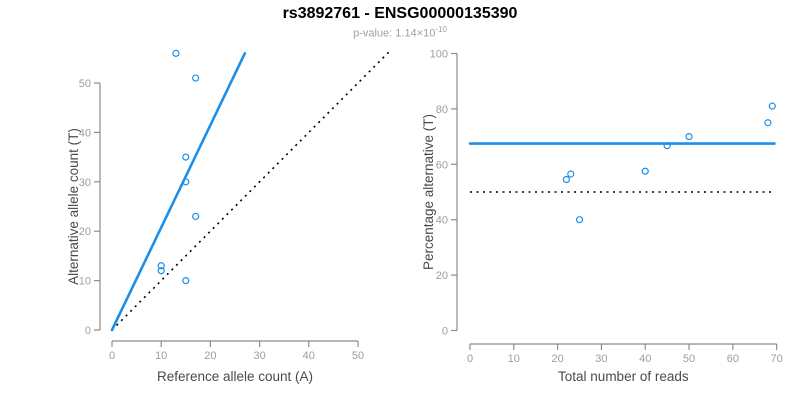  I want to click on regression-line, so click(178, 192).